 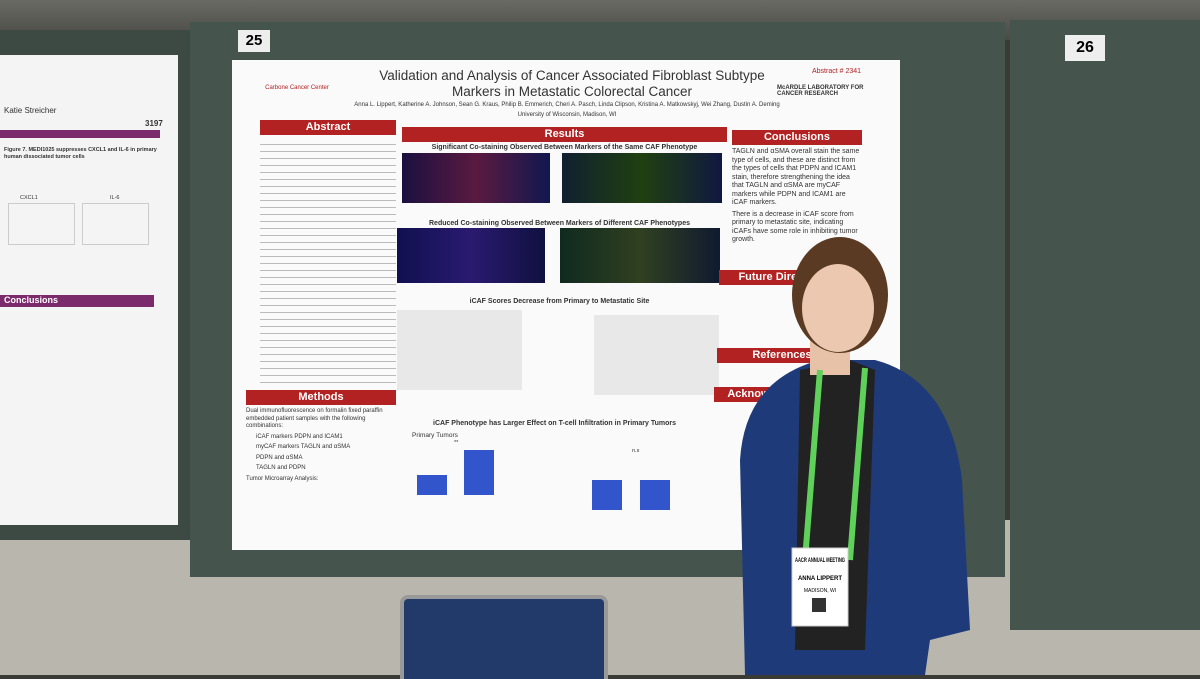 What do you see at coordinates (1105, 325) in the screenshot?
I see `right-board` at bounding box center [1105, 325].